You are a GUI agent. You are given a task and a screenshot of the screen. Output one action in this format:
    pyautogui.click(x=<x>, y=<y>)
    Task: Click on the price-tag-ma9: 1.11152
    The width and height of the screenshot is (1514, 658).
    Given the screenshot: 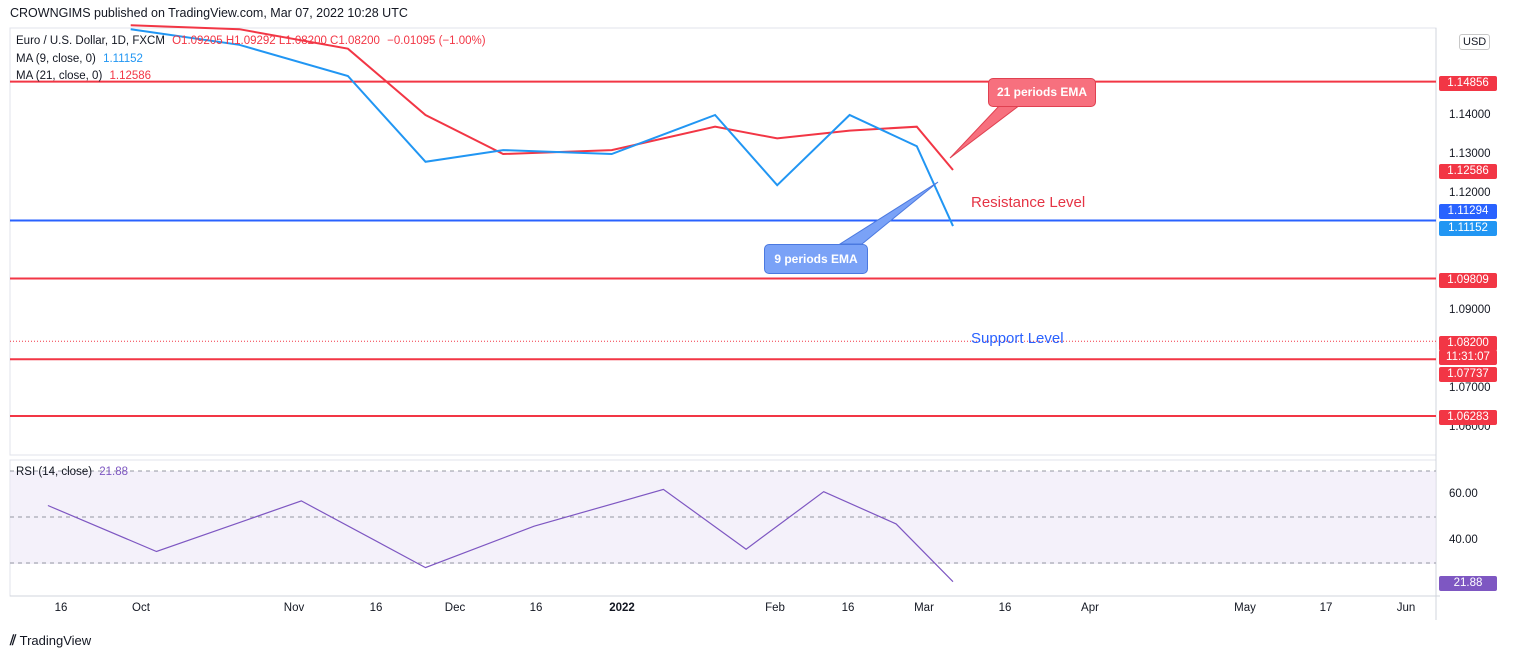 What is the action you would take?
    pyautogui.click(x=1468, y=228)
    